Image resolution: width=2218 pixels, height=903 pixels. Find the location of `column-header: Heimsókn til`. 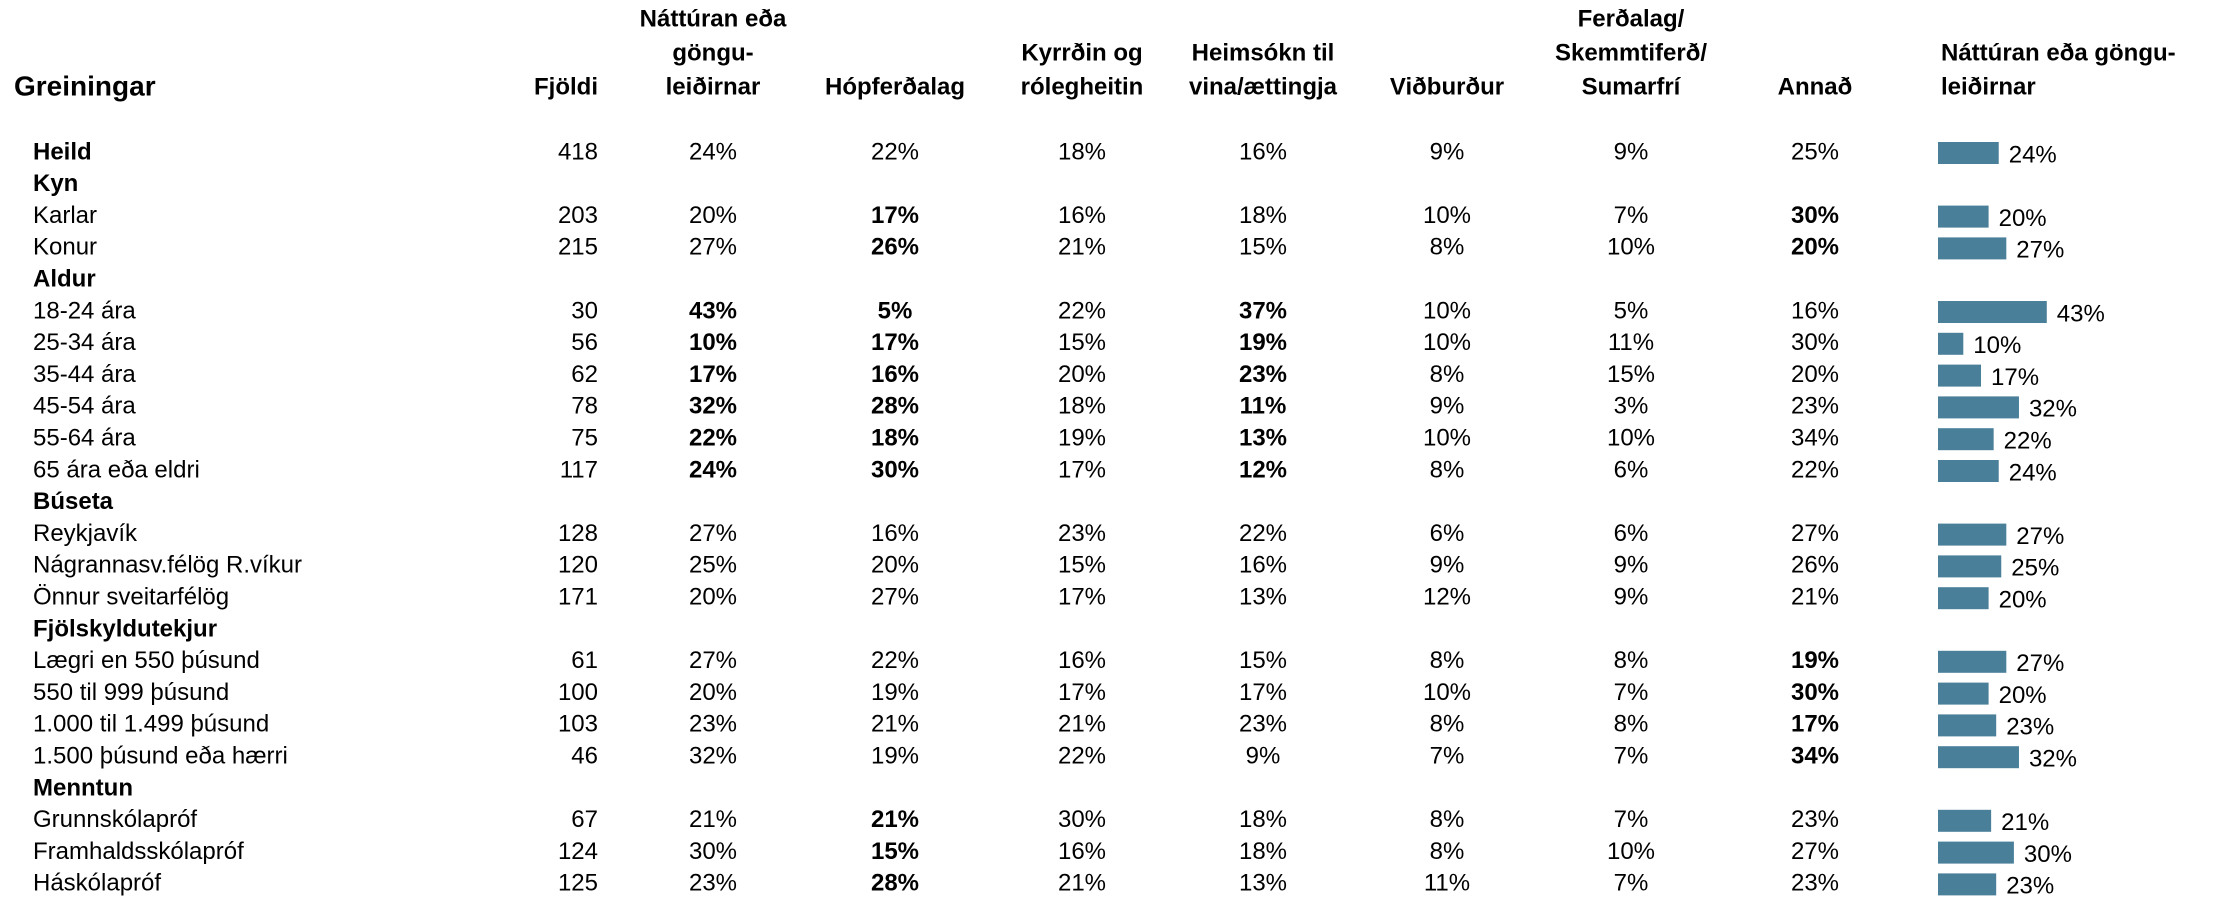

column-header: Heimsókn til is located at coordinates (1263, 52).